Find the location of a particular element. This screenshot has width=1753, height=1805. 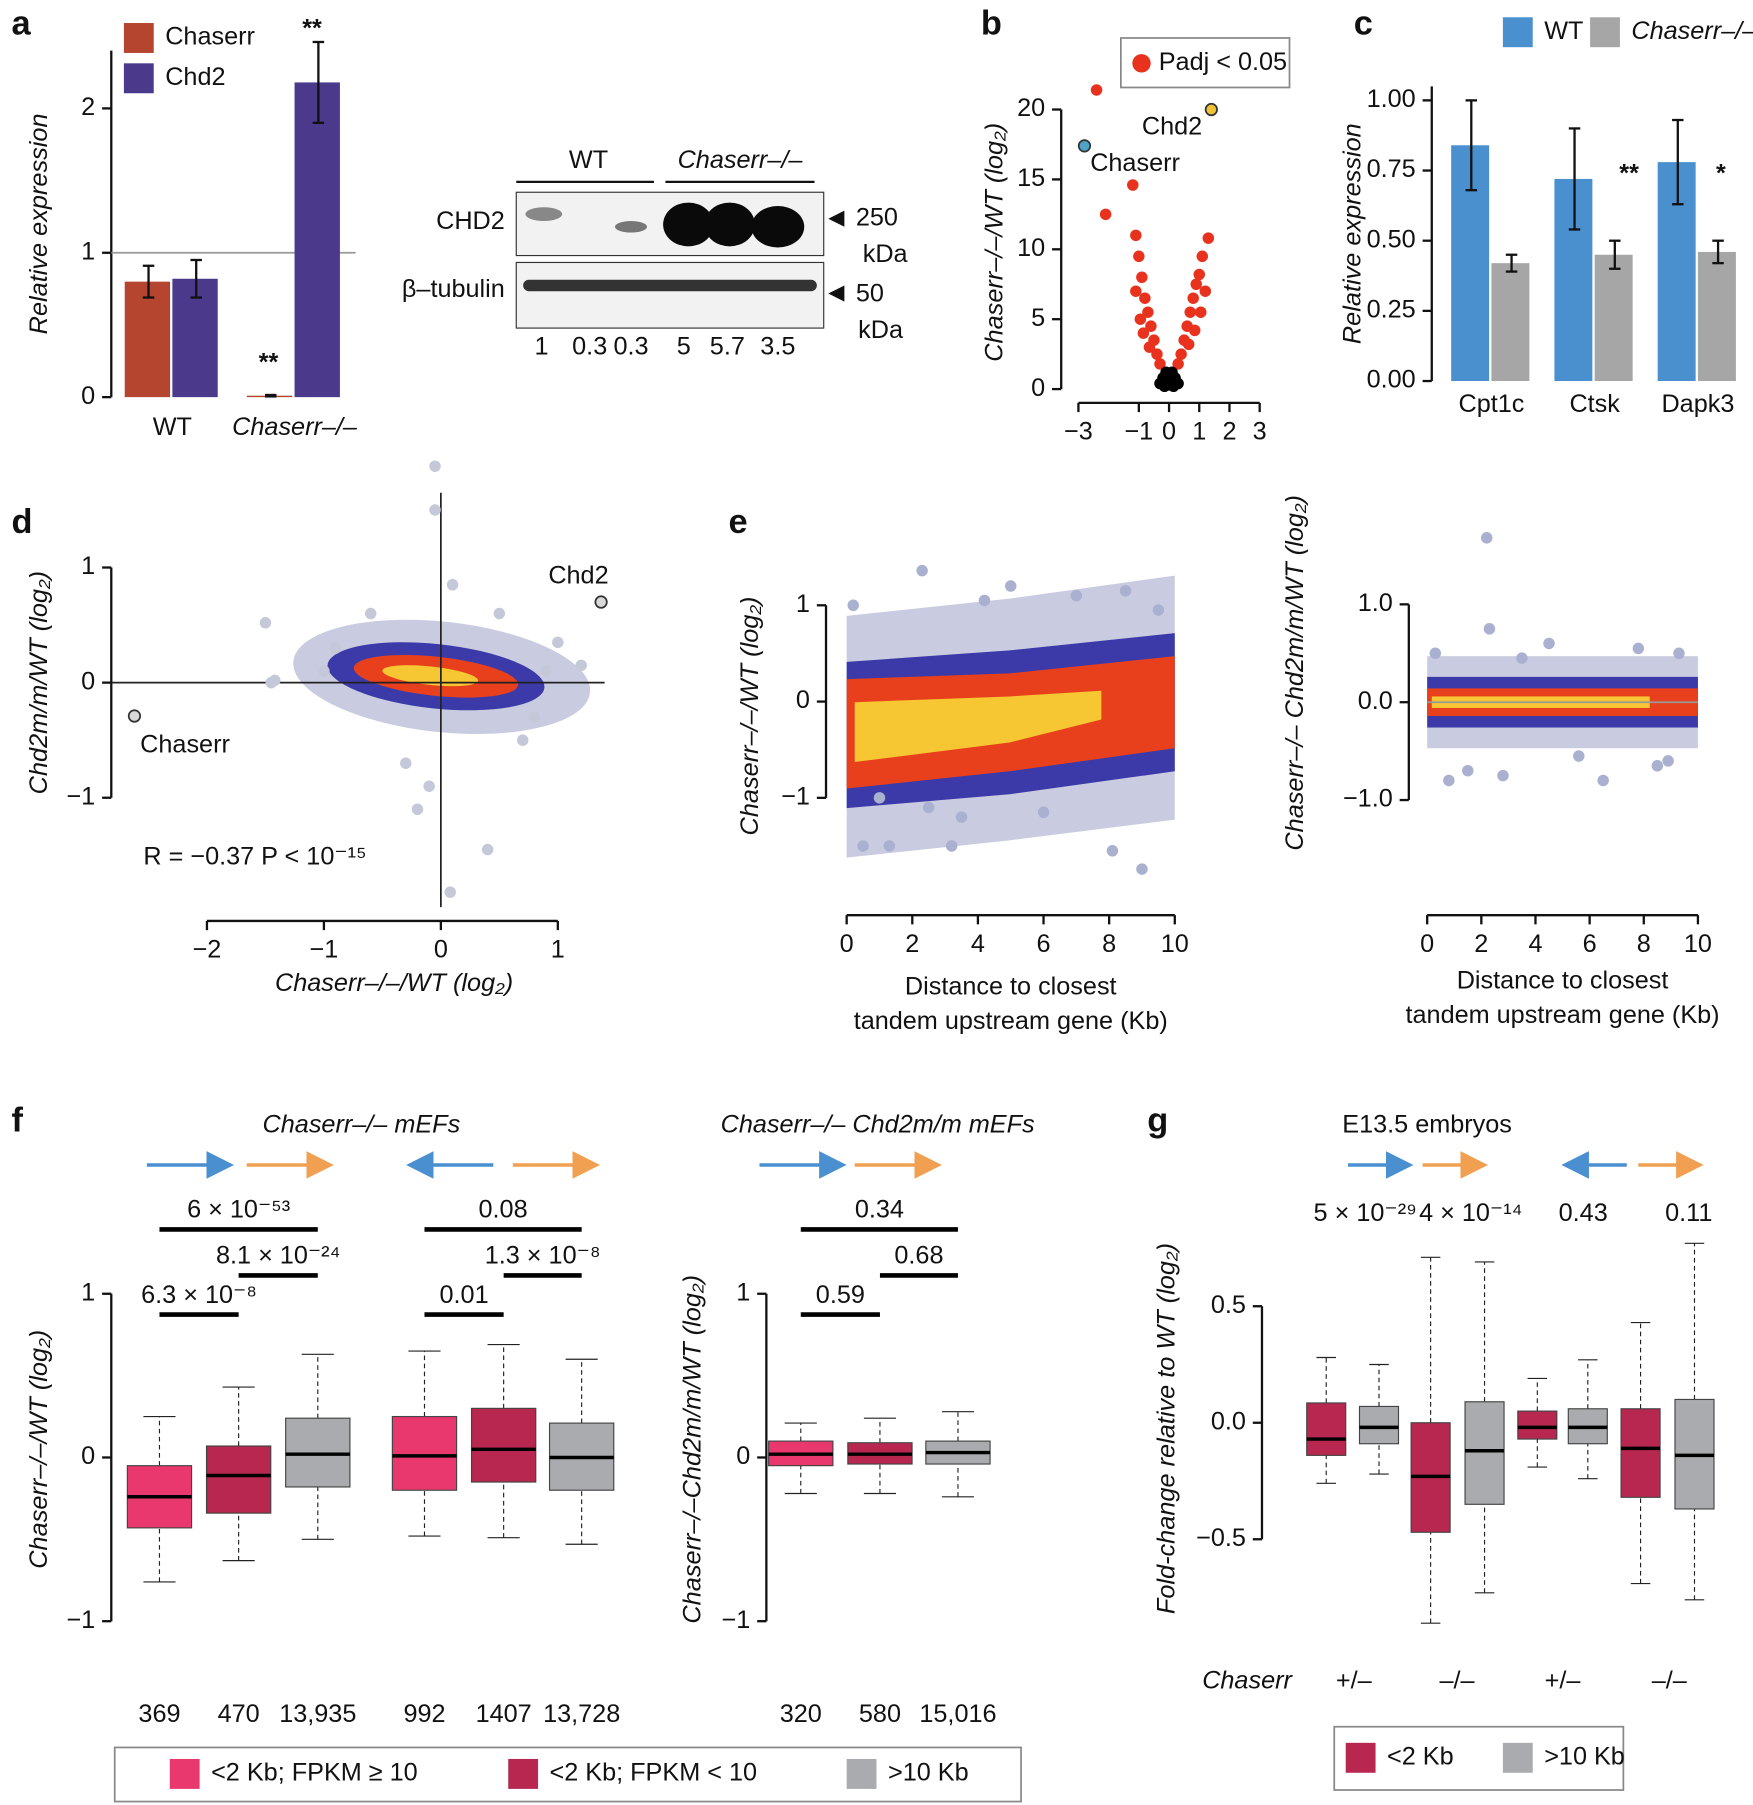

panel-label: g is located at coordinates (1157, 1120).